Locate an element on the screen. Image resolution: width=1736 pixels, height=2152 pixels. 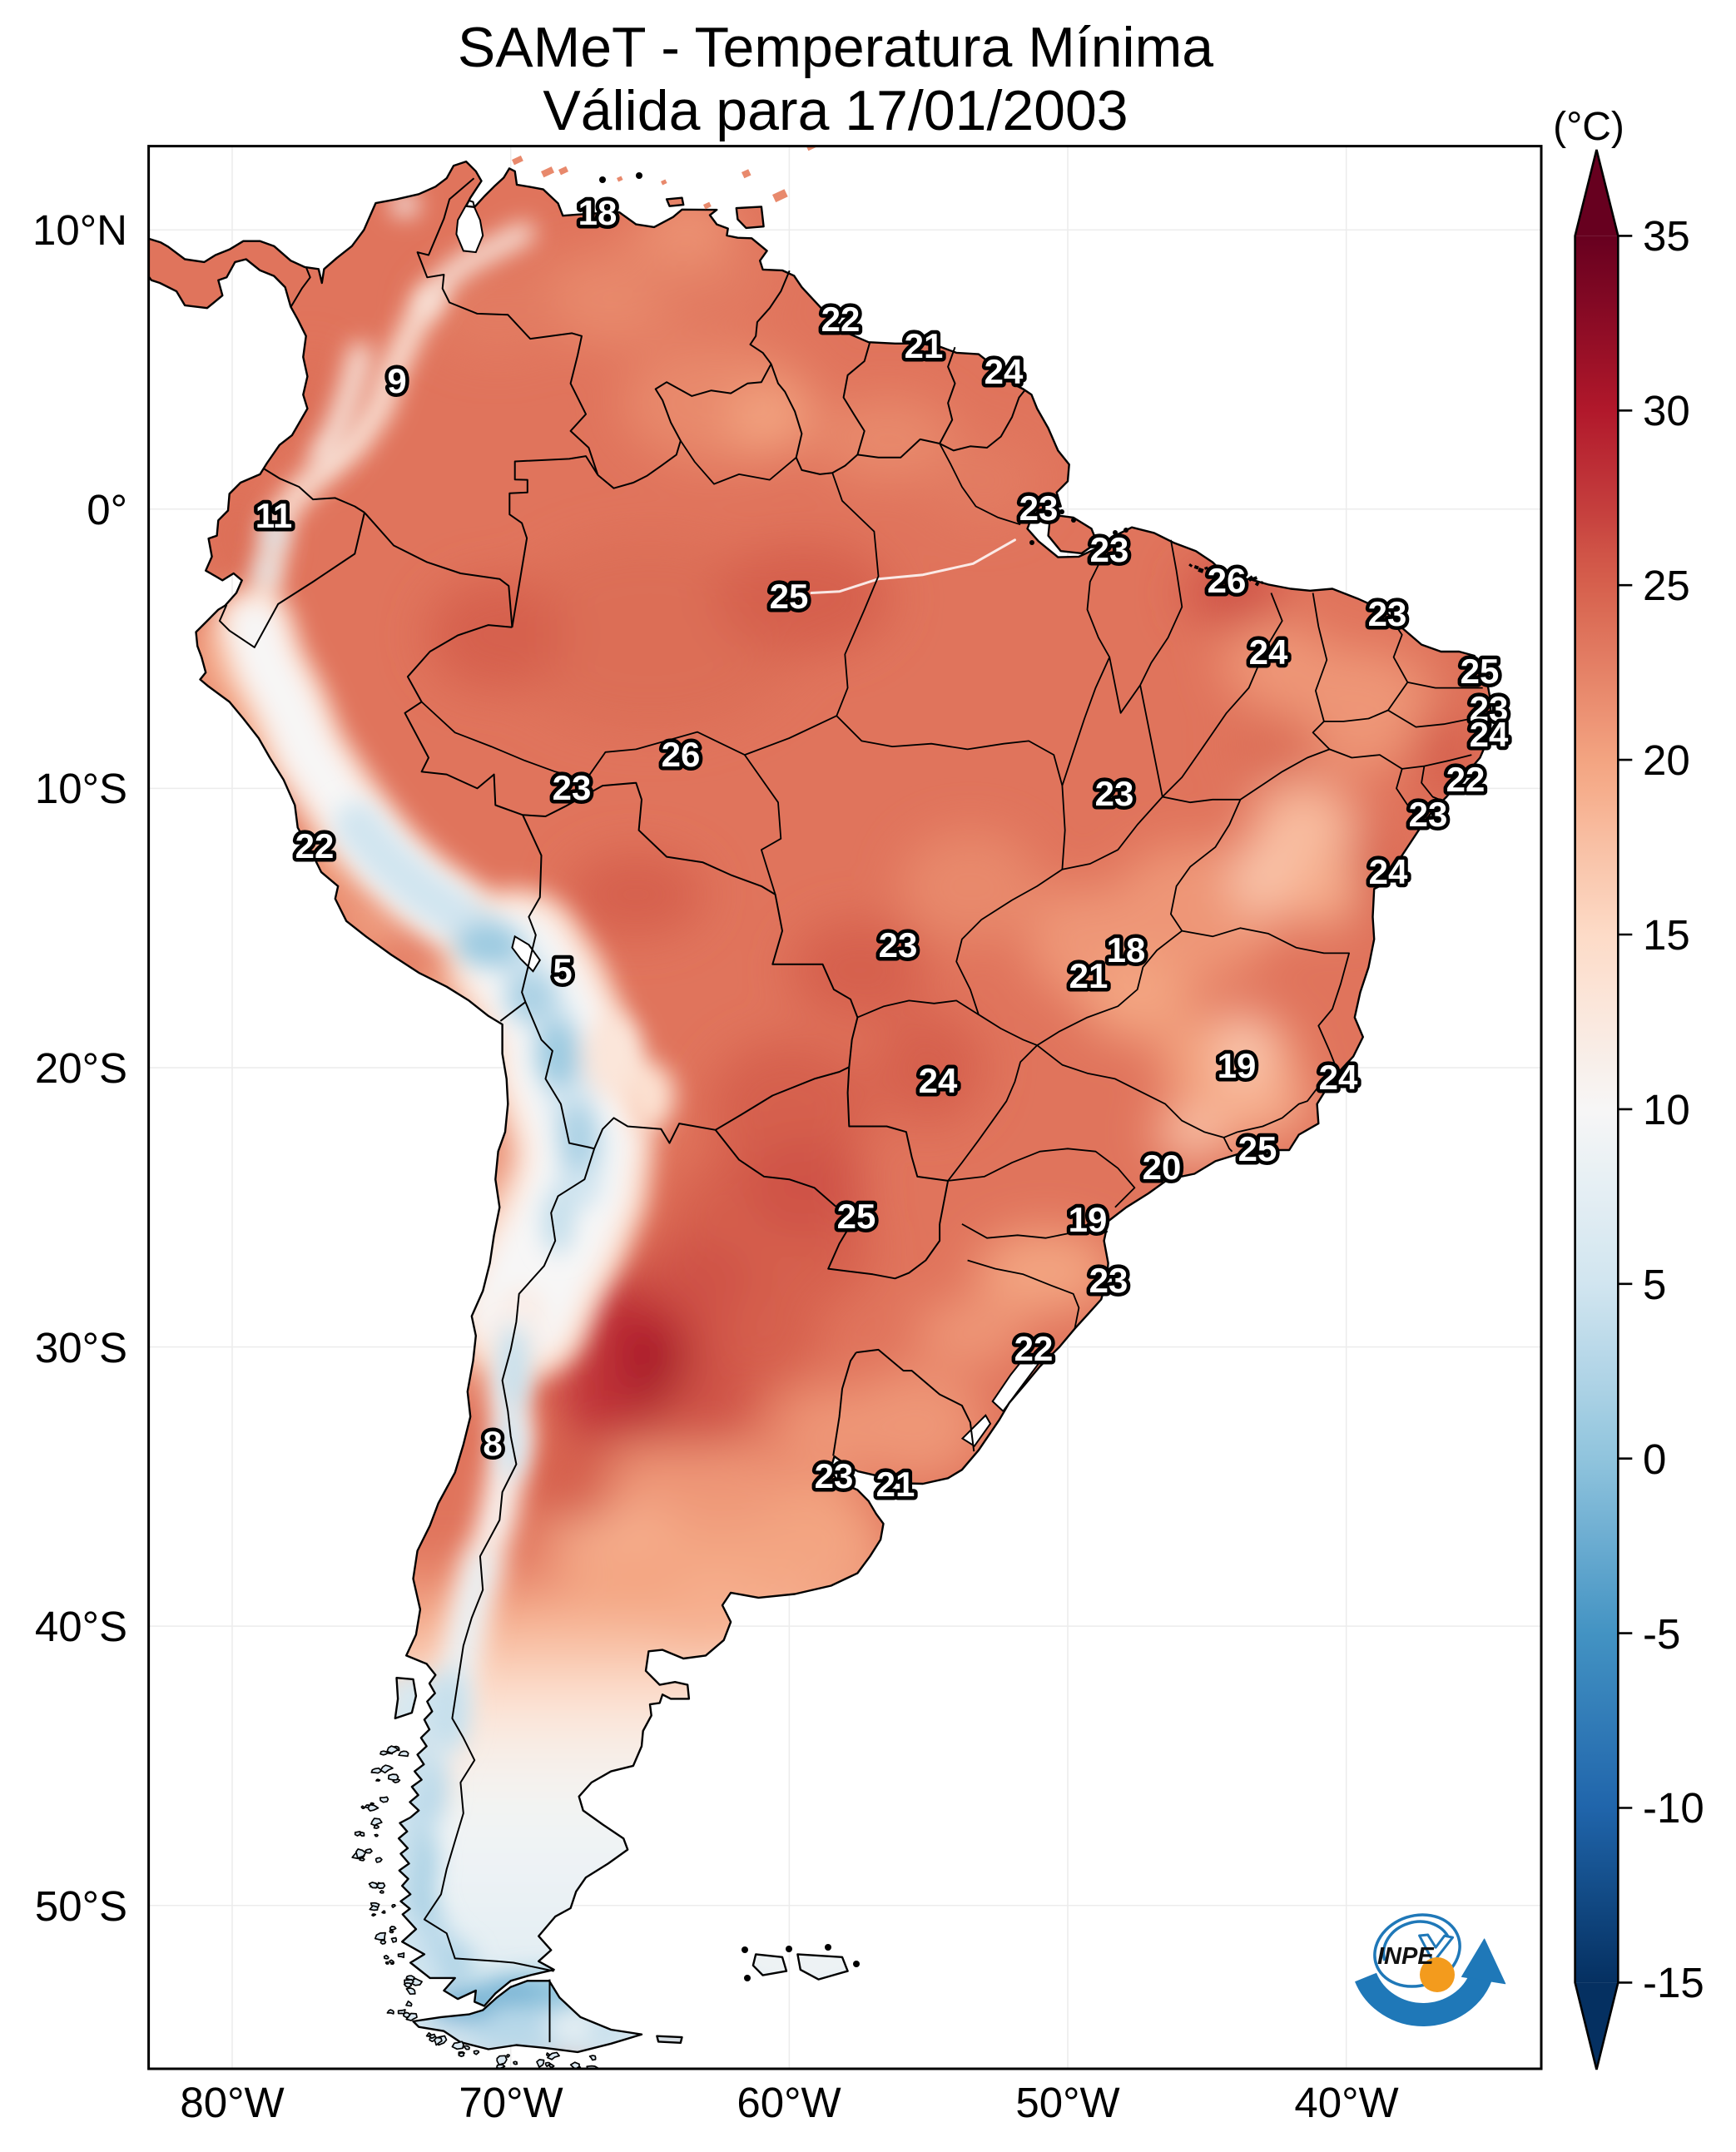
svg-text: 10 is located at coordinates (1667, 1109).